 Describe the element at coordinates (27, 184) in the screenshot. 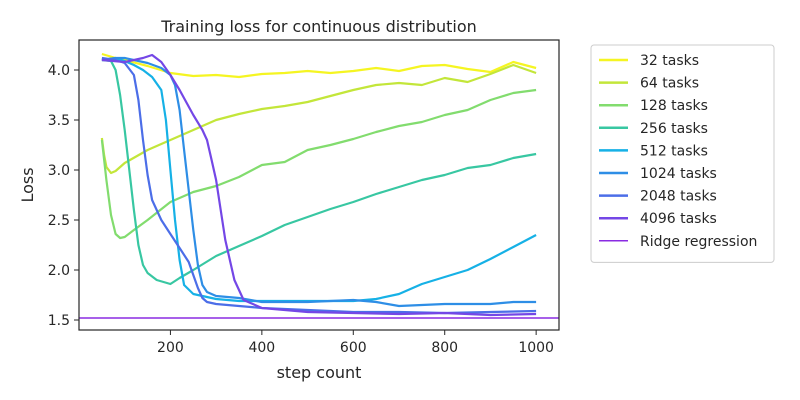

I see `y-axis-label: Loss` at that location.